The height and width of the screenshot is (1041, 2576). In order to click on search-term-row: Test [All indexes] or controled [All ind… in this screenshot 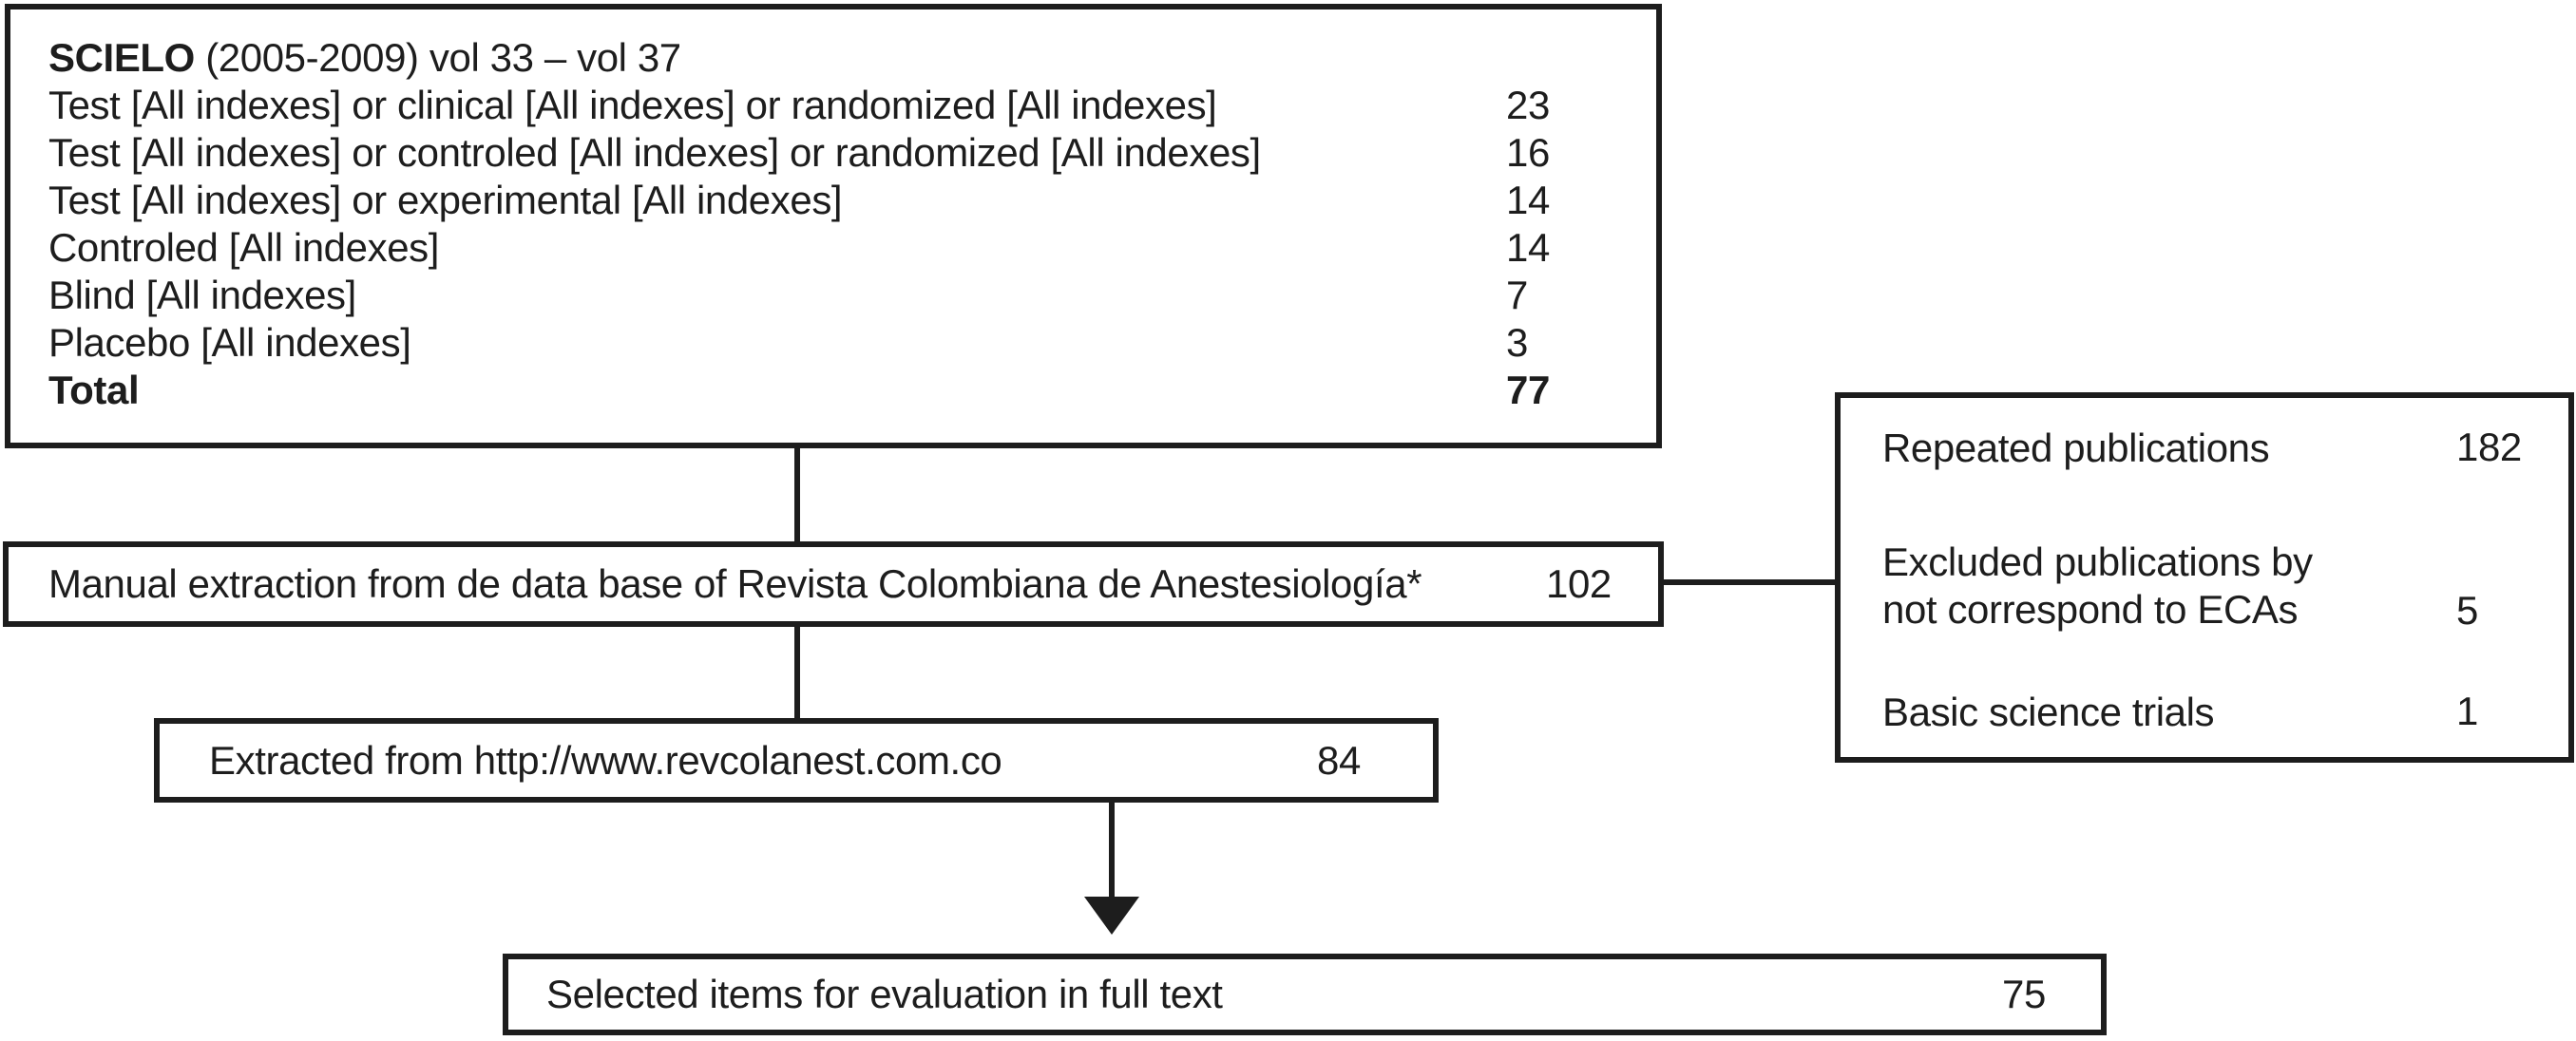, I will do `click(852, 153)`.